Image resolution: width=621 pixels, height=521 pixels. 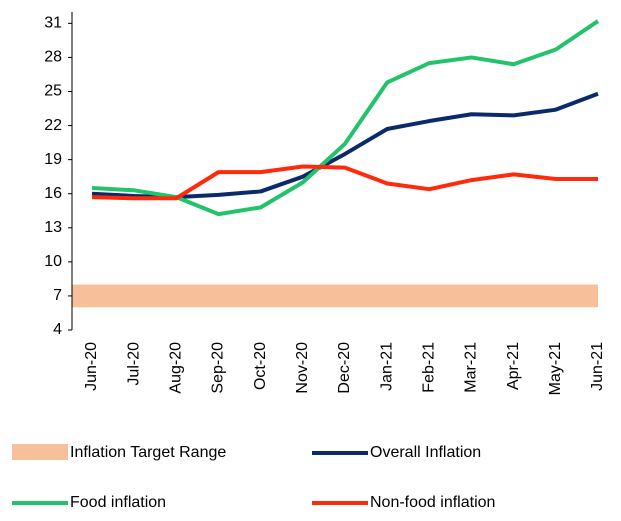 What do you see at coordinates (597, 366) in the screenshot?
I see `x-tick-label: Jun-21` at bounding box center [597, 366].